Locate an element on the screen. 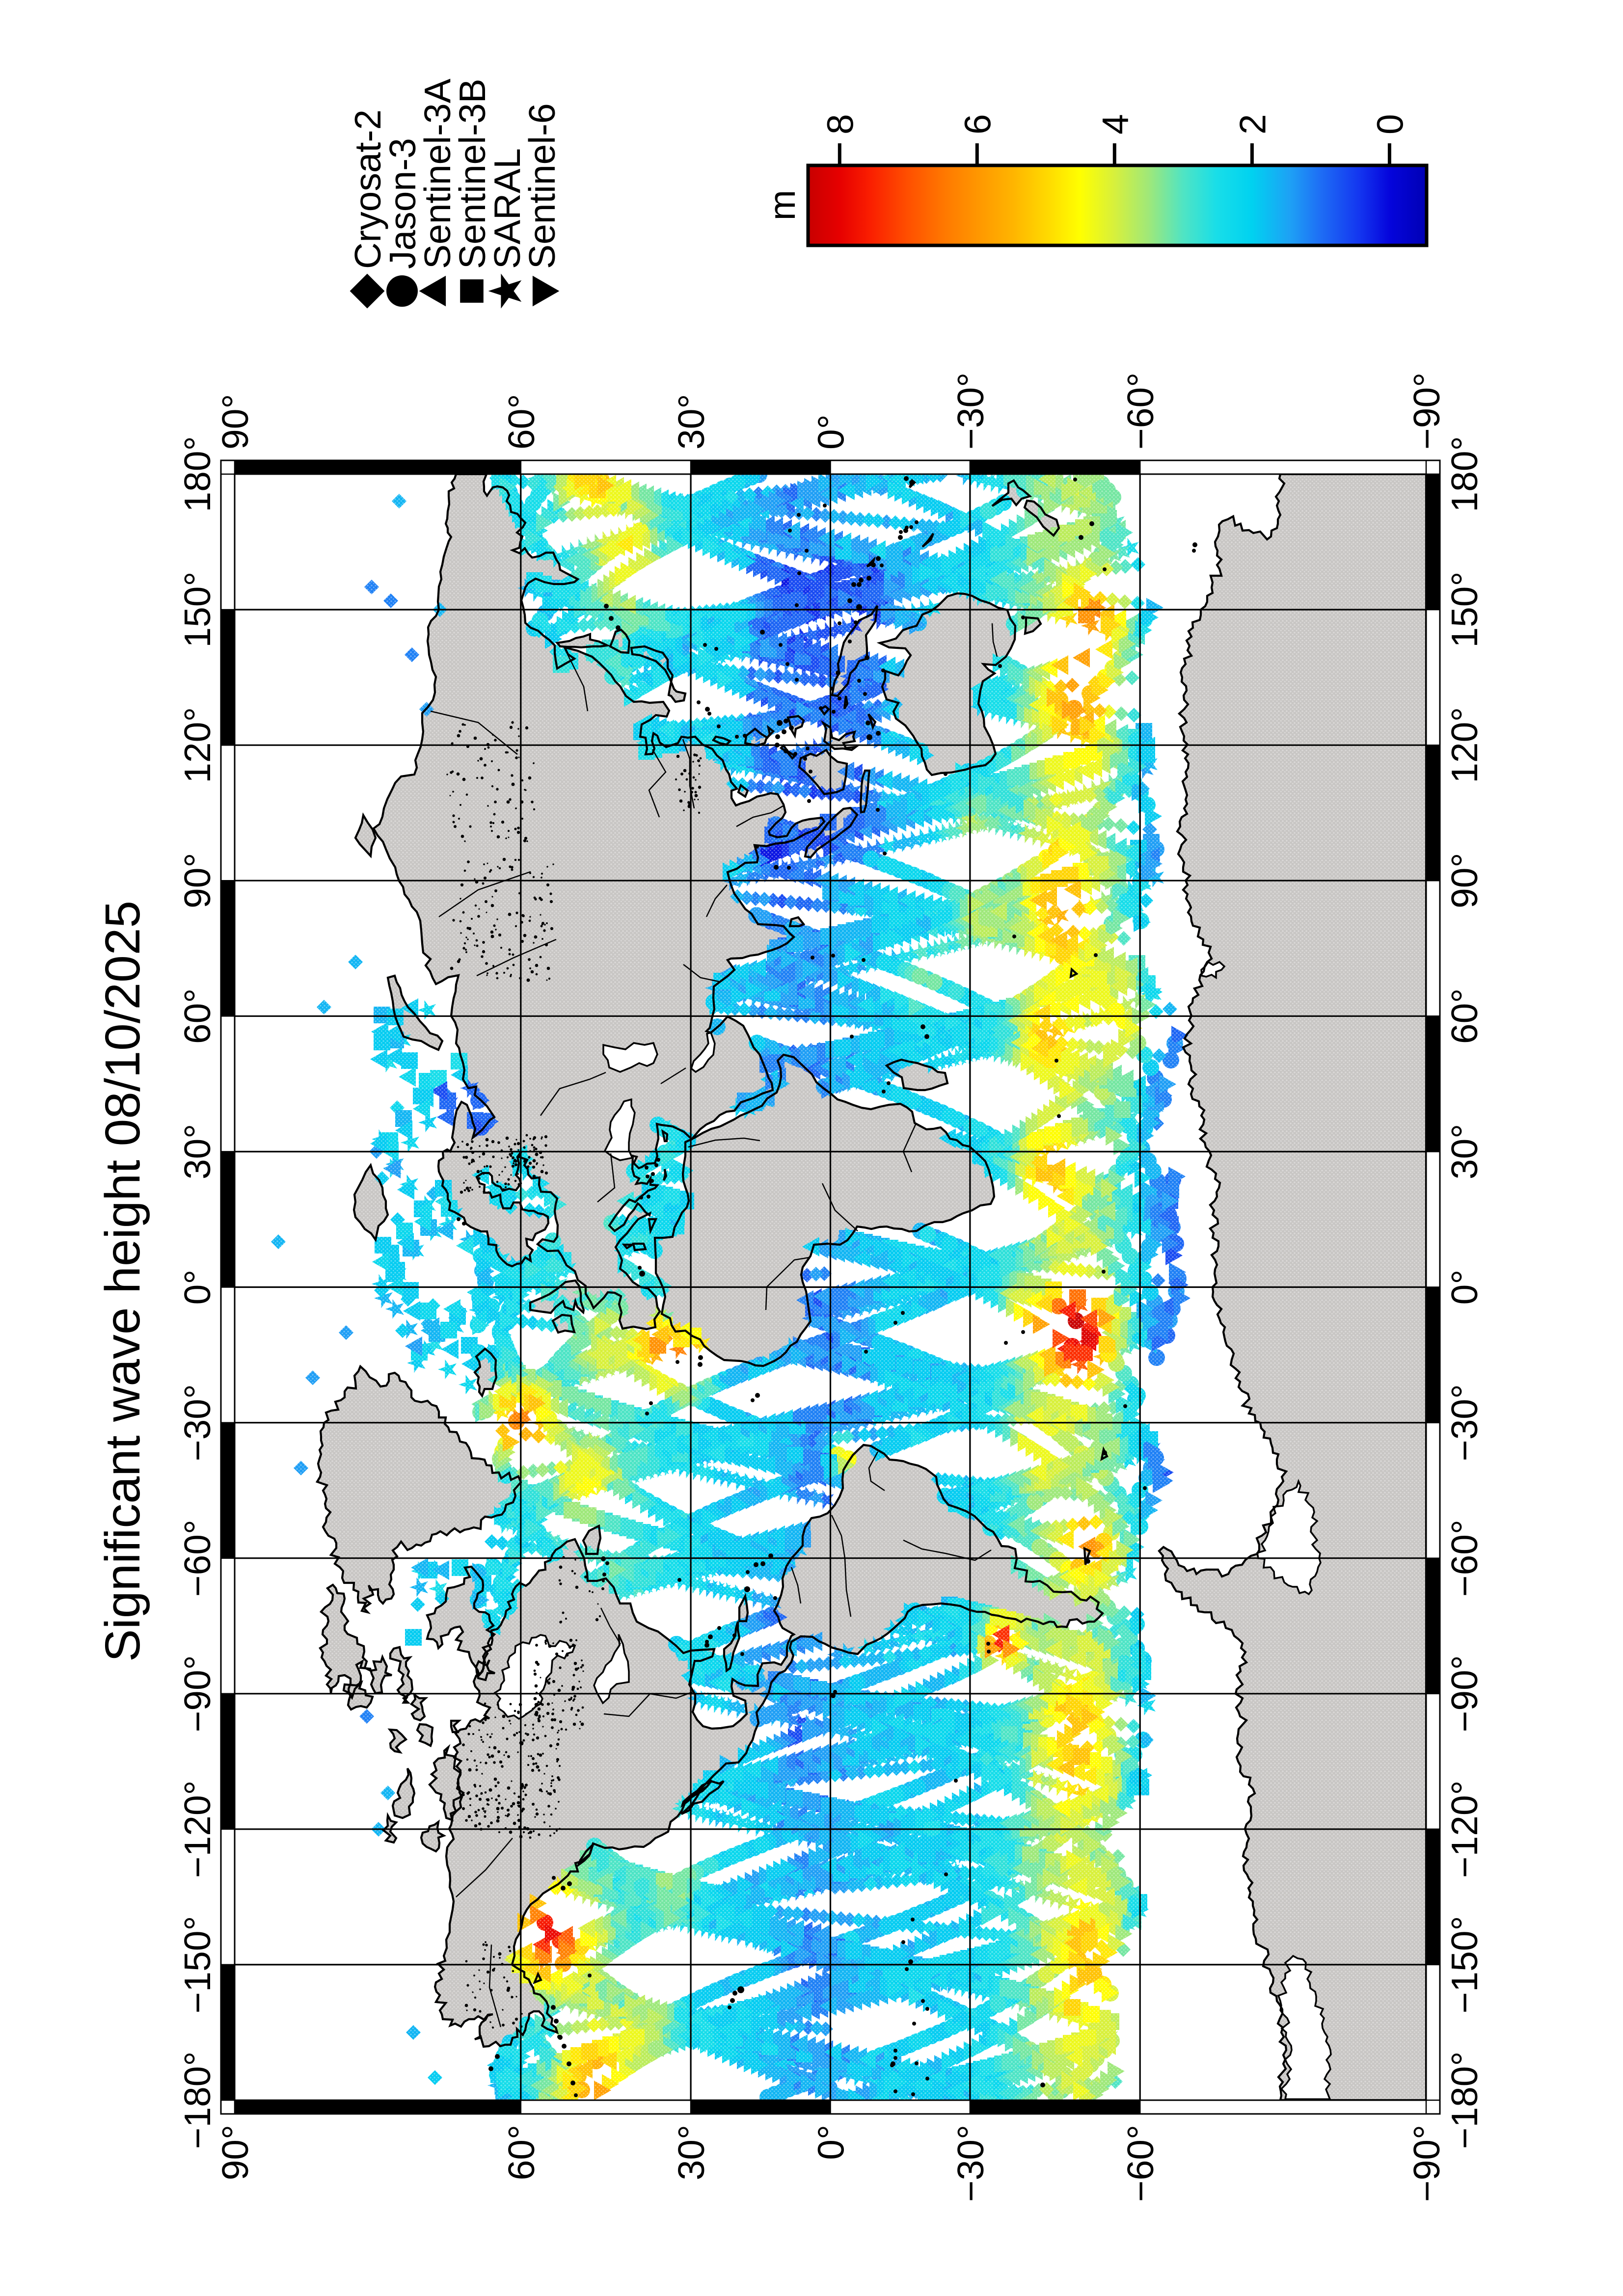  svg-text: m is located at coordinates (782, 205).